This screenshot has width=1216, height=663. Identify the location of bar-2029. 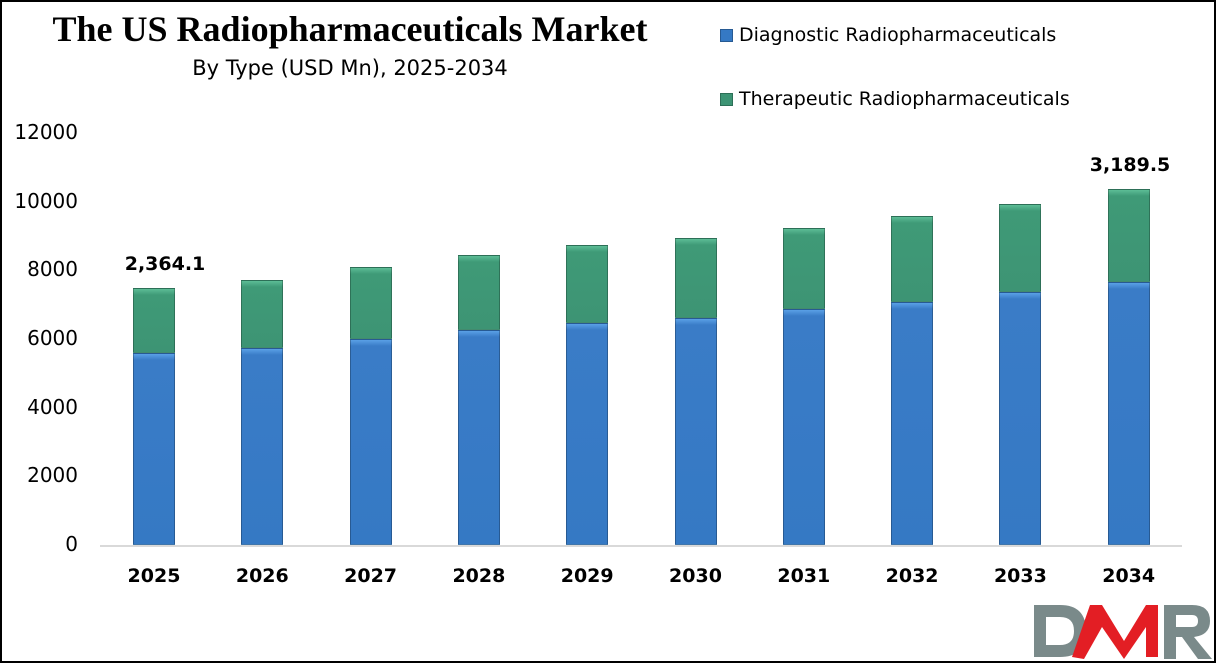
(587, 394).